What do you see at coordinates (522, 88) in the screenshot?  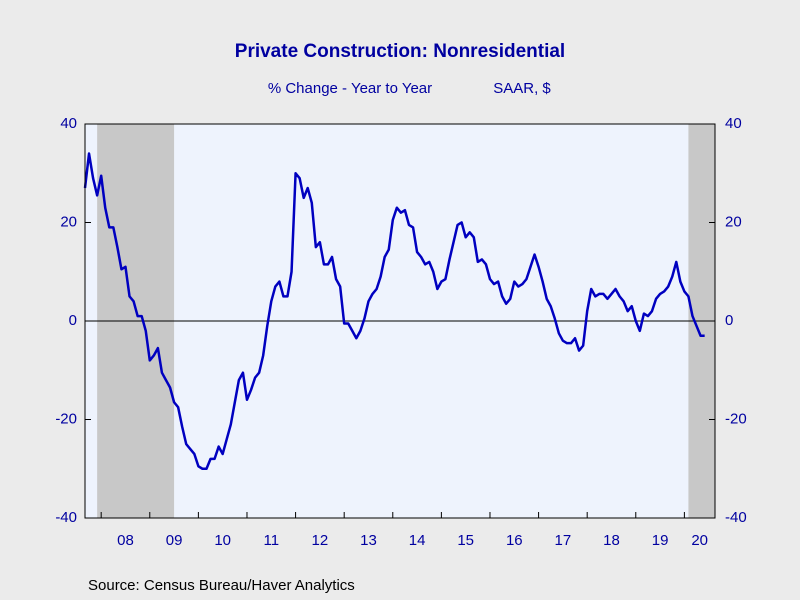 I see `chart-subtitle-right: SAAR, $` at bounding box center [522, 88].